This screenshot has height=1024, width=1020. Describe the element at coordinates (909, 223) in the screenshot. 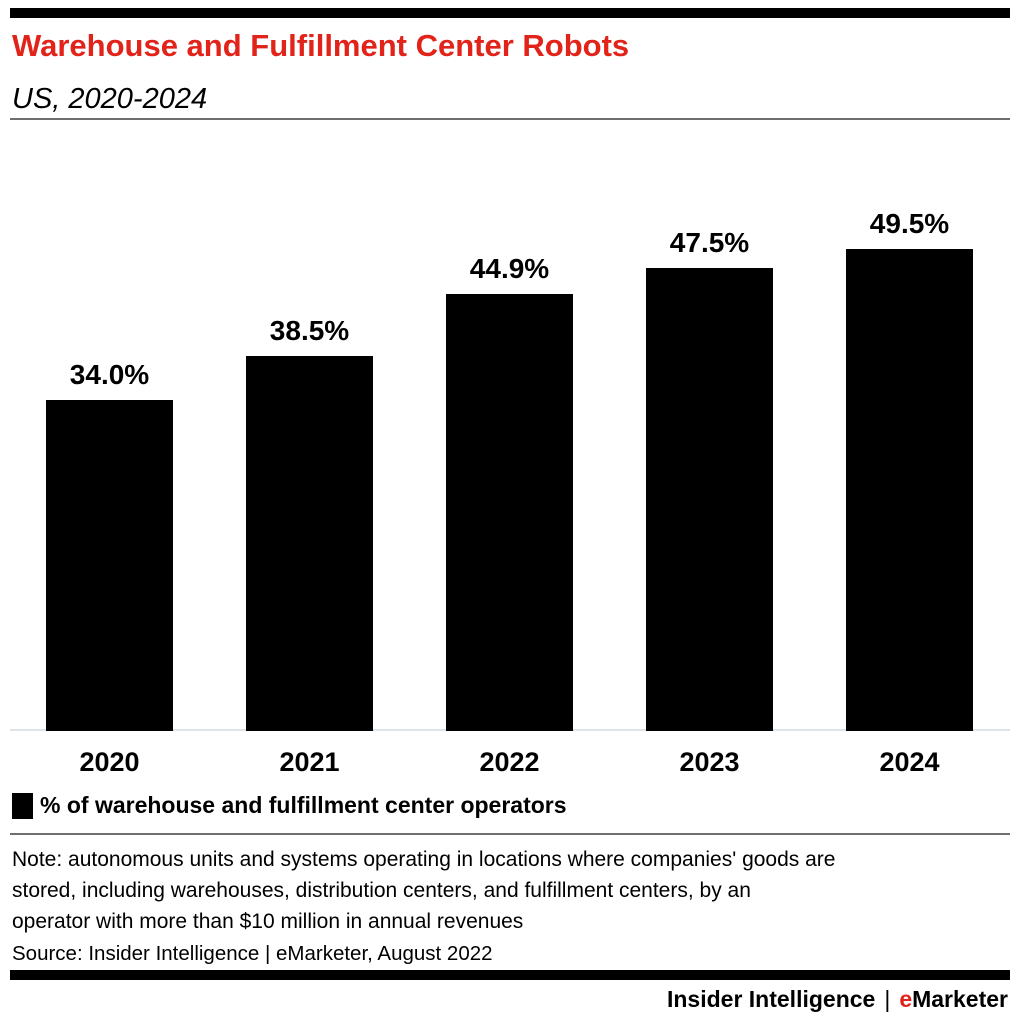

I see `bar-value-label: 49.5%` at that location.